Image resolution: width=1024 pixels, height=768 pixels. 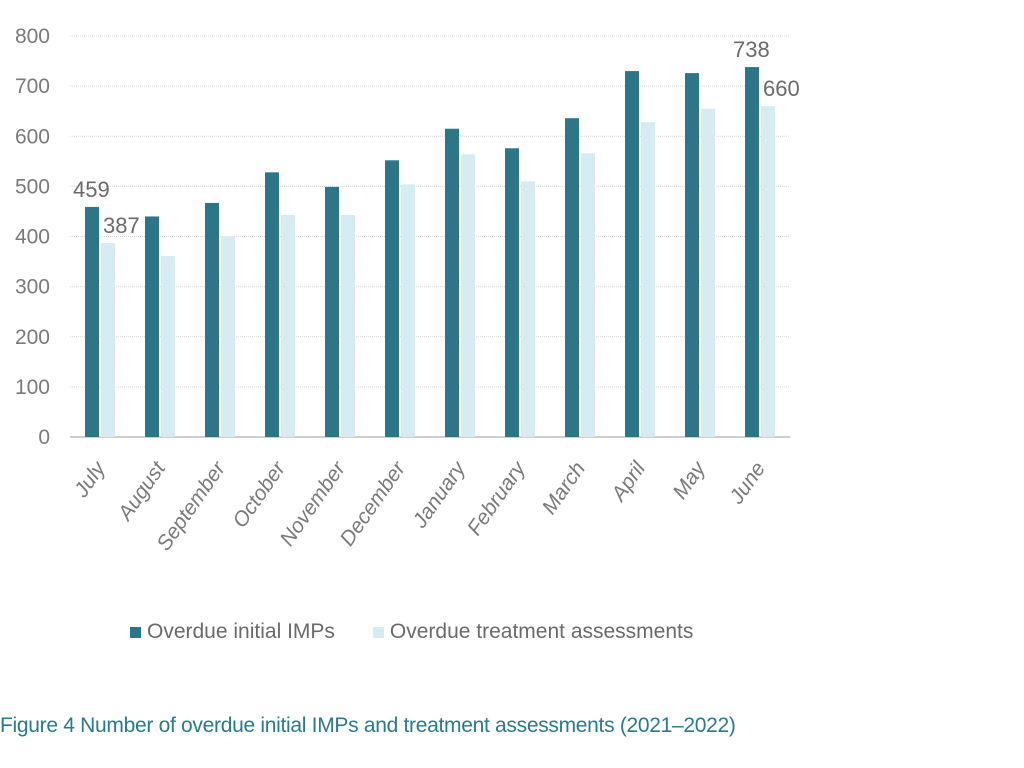 I want to click on y-tick-label: 800, so click(x=32, y=36).